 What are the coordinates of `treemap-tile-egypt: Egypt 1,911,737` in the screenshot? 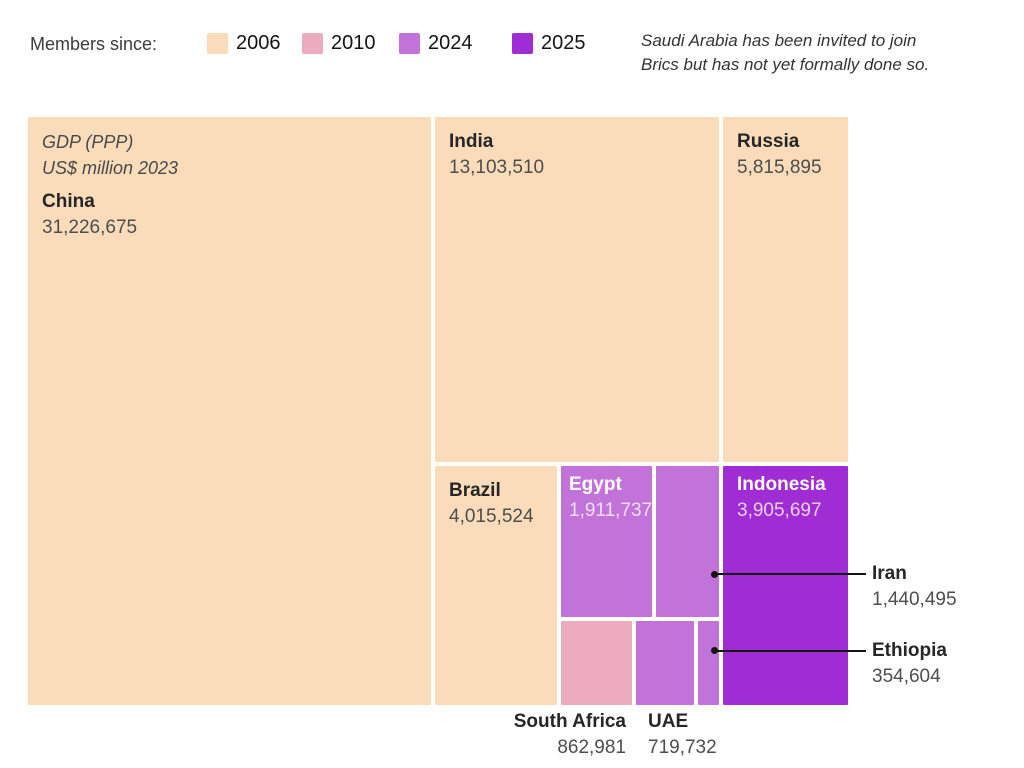 It's located at (606, 541).